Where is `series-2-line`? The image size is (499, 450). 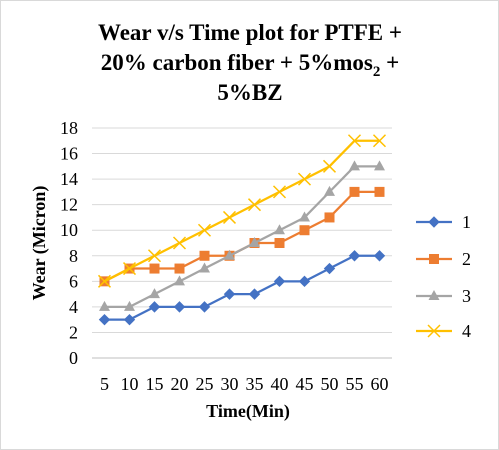
series-2-line is located at coordinates (241, 236).